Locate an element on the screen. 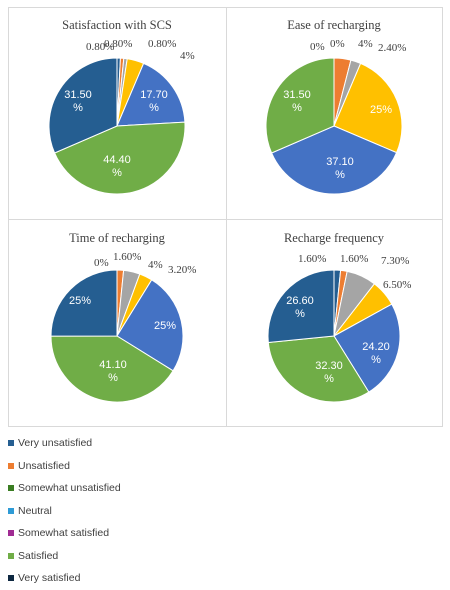  data-label: 44.40% is located at coordinates (117, 166).